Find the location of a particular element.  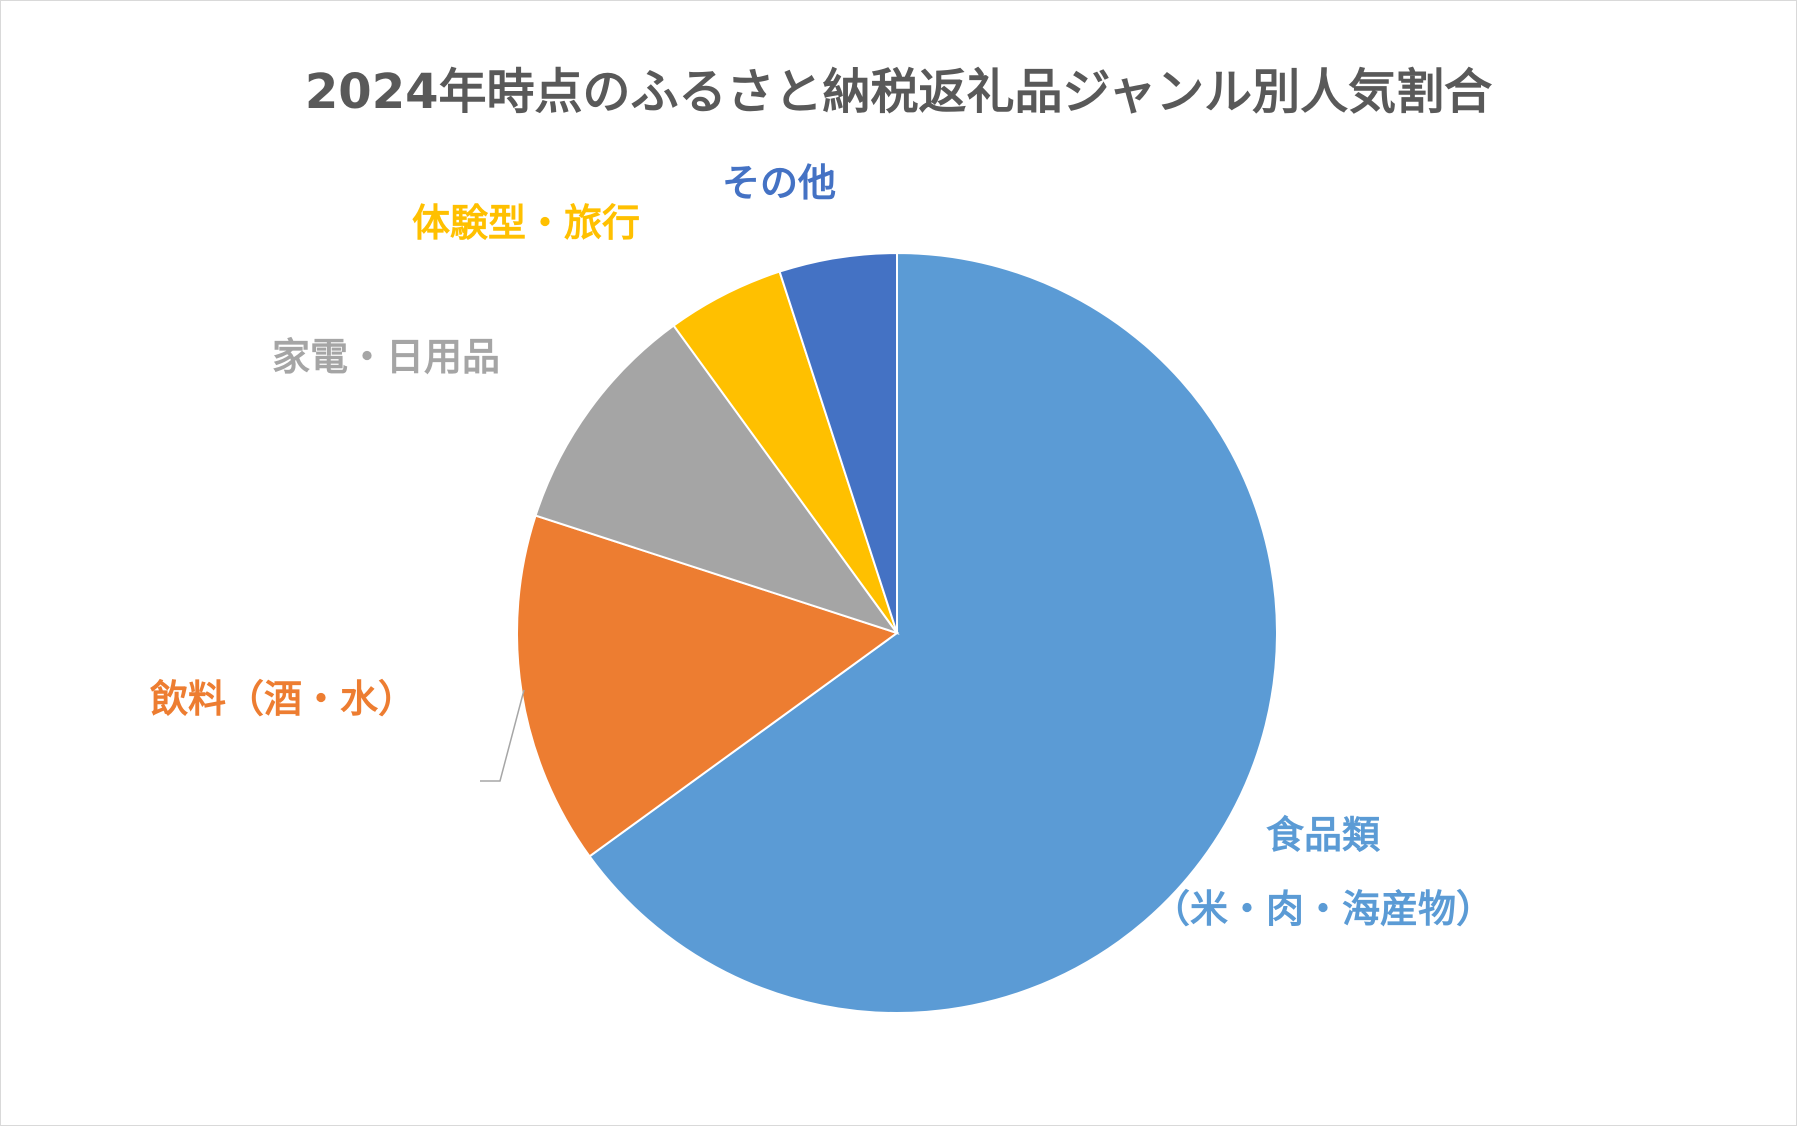

slice-label-5: その他 is located at coordinates (779, 183).